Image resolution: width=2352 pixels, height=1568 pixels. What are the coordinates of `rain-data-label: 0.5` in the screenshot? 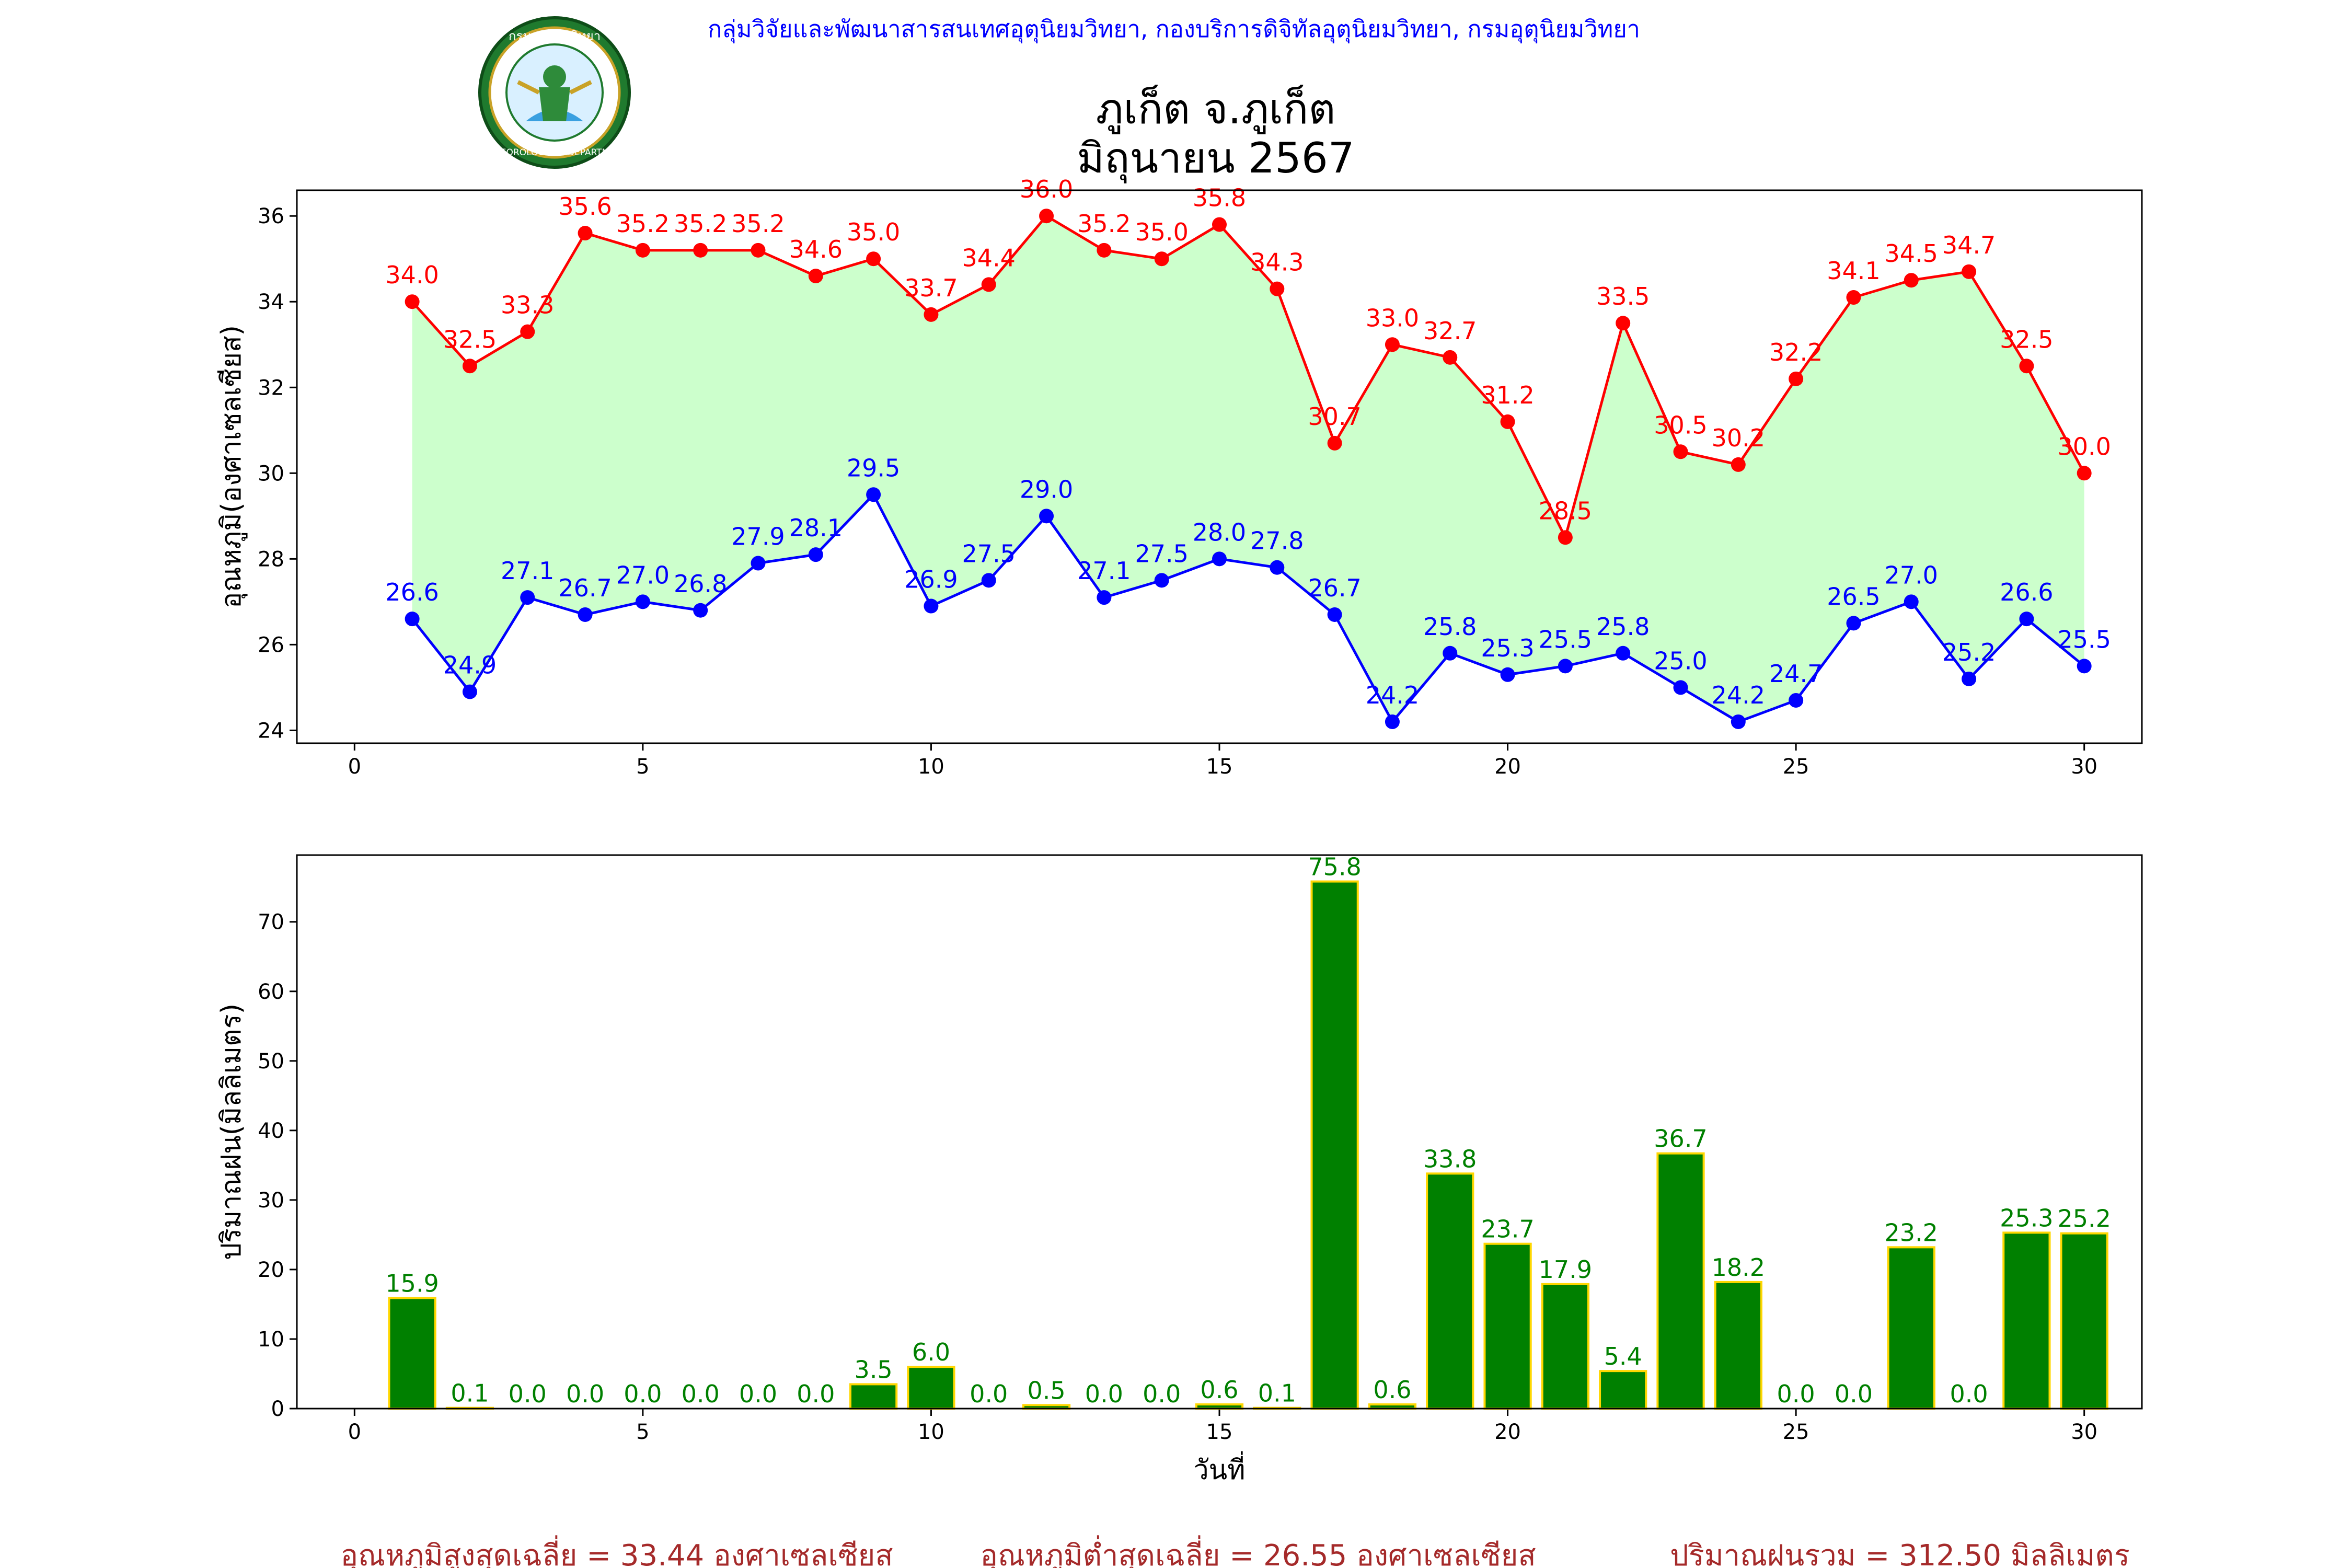 It's located at (1046, 1390).